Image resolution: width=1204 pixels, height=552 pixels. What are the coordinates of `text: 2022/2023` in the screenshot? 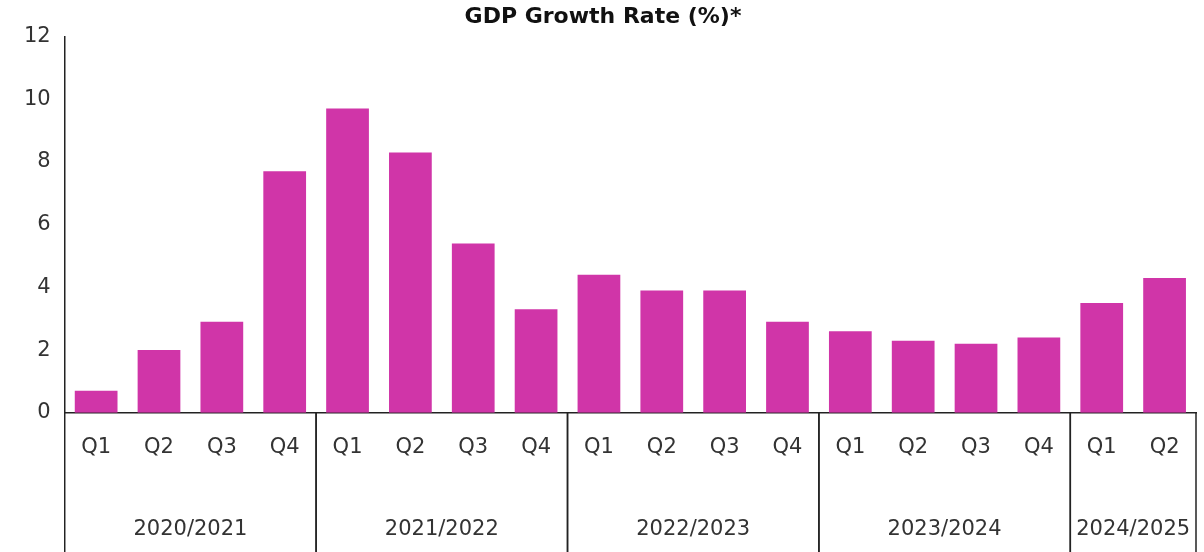 It's located at (693, 528).